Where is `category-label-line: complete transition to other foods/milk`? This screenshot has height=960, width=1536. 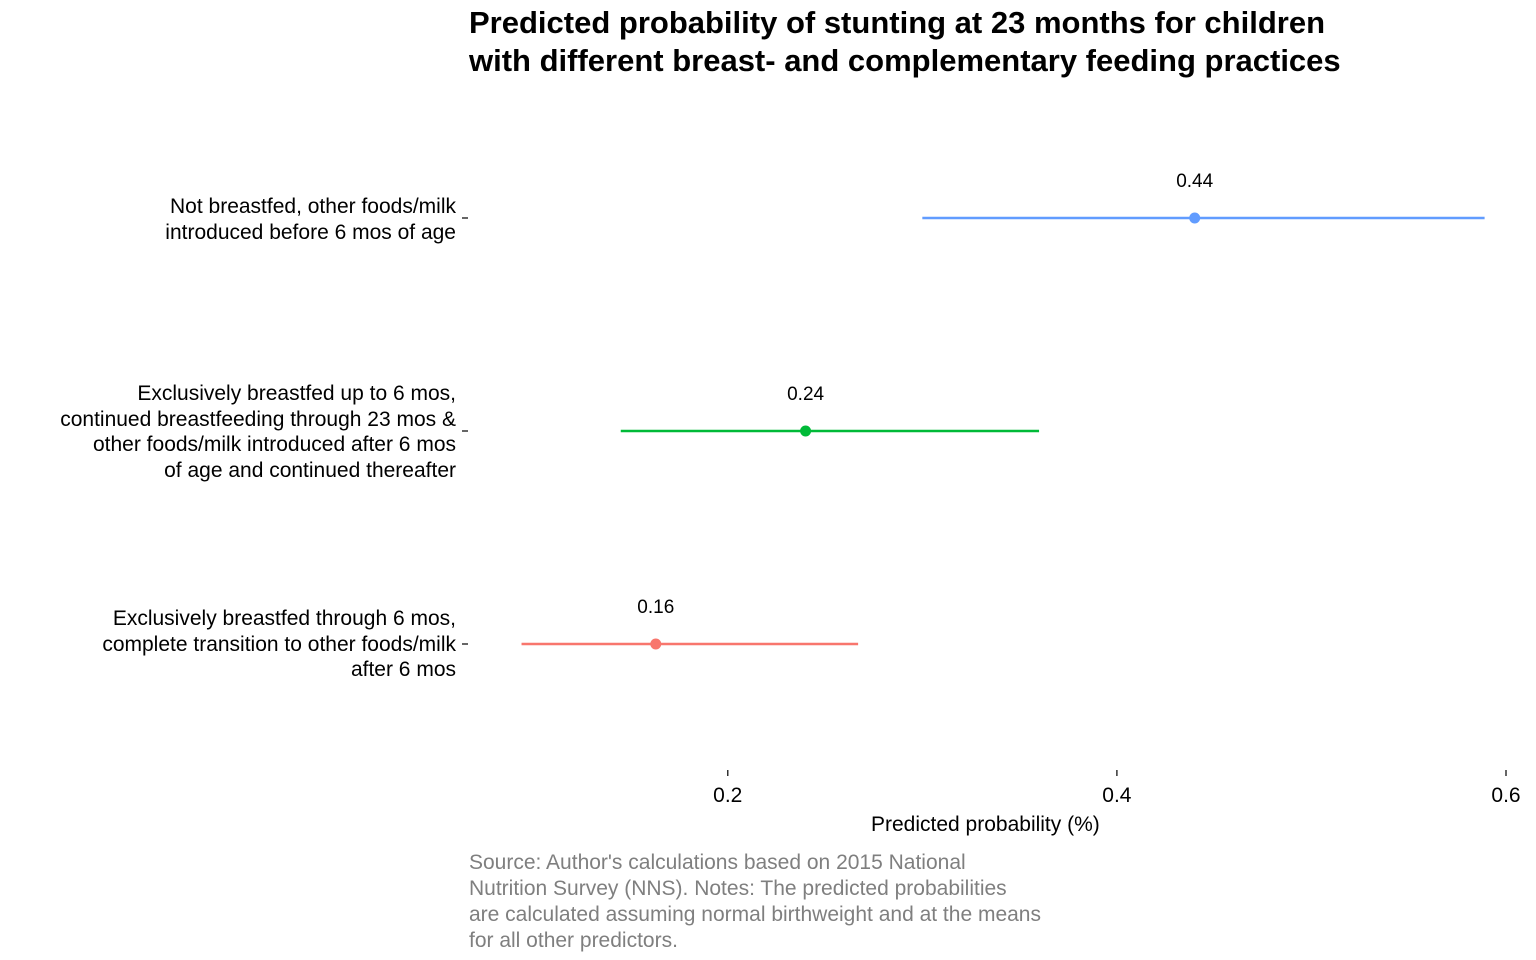 category-label-line: complete transition to other foods/milk is located at coordinates (279, 644).